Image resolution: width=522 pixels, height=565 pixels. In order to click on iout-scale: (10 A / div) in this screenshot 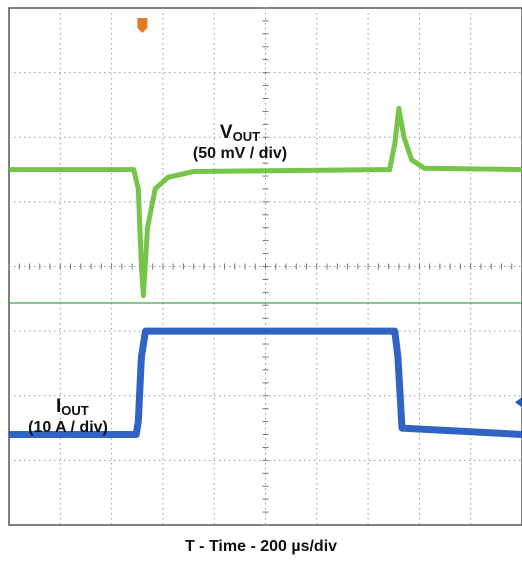, I will do `click(68, 427)`.